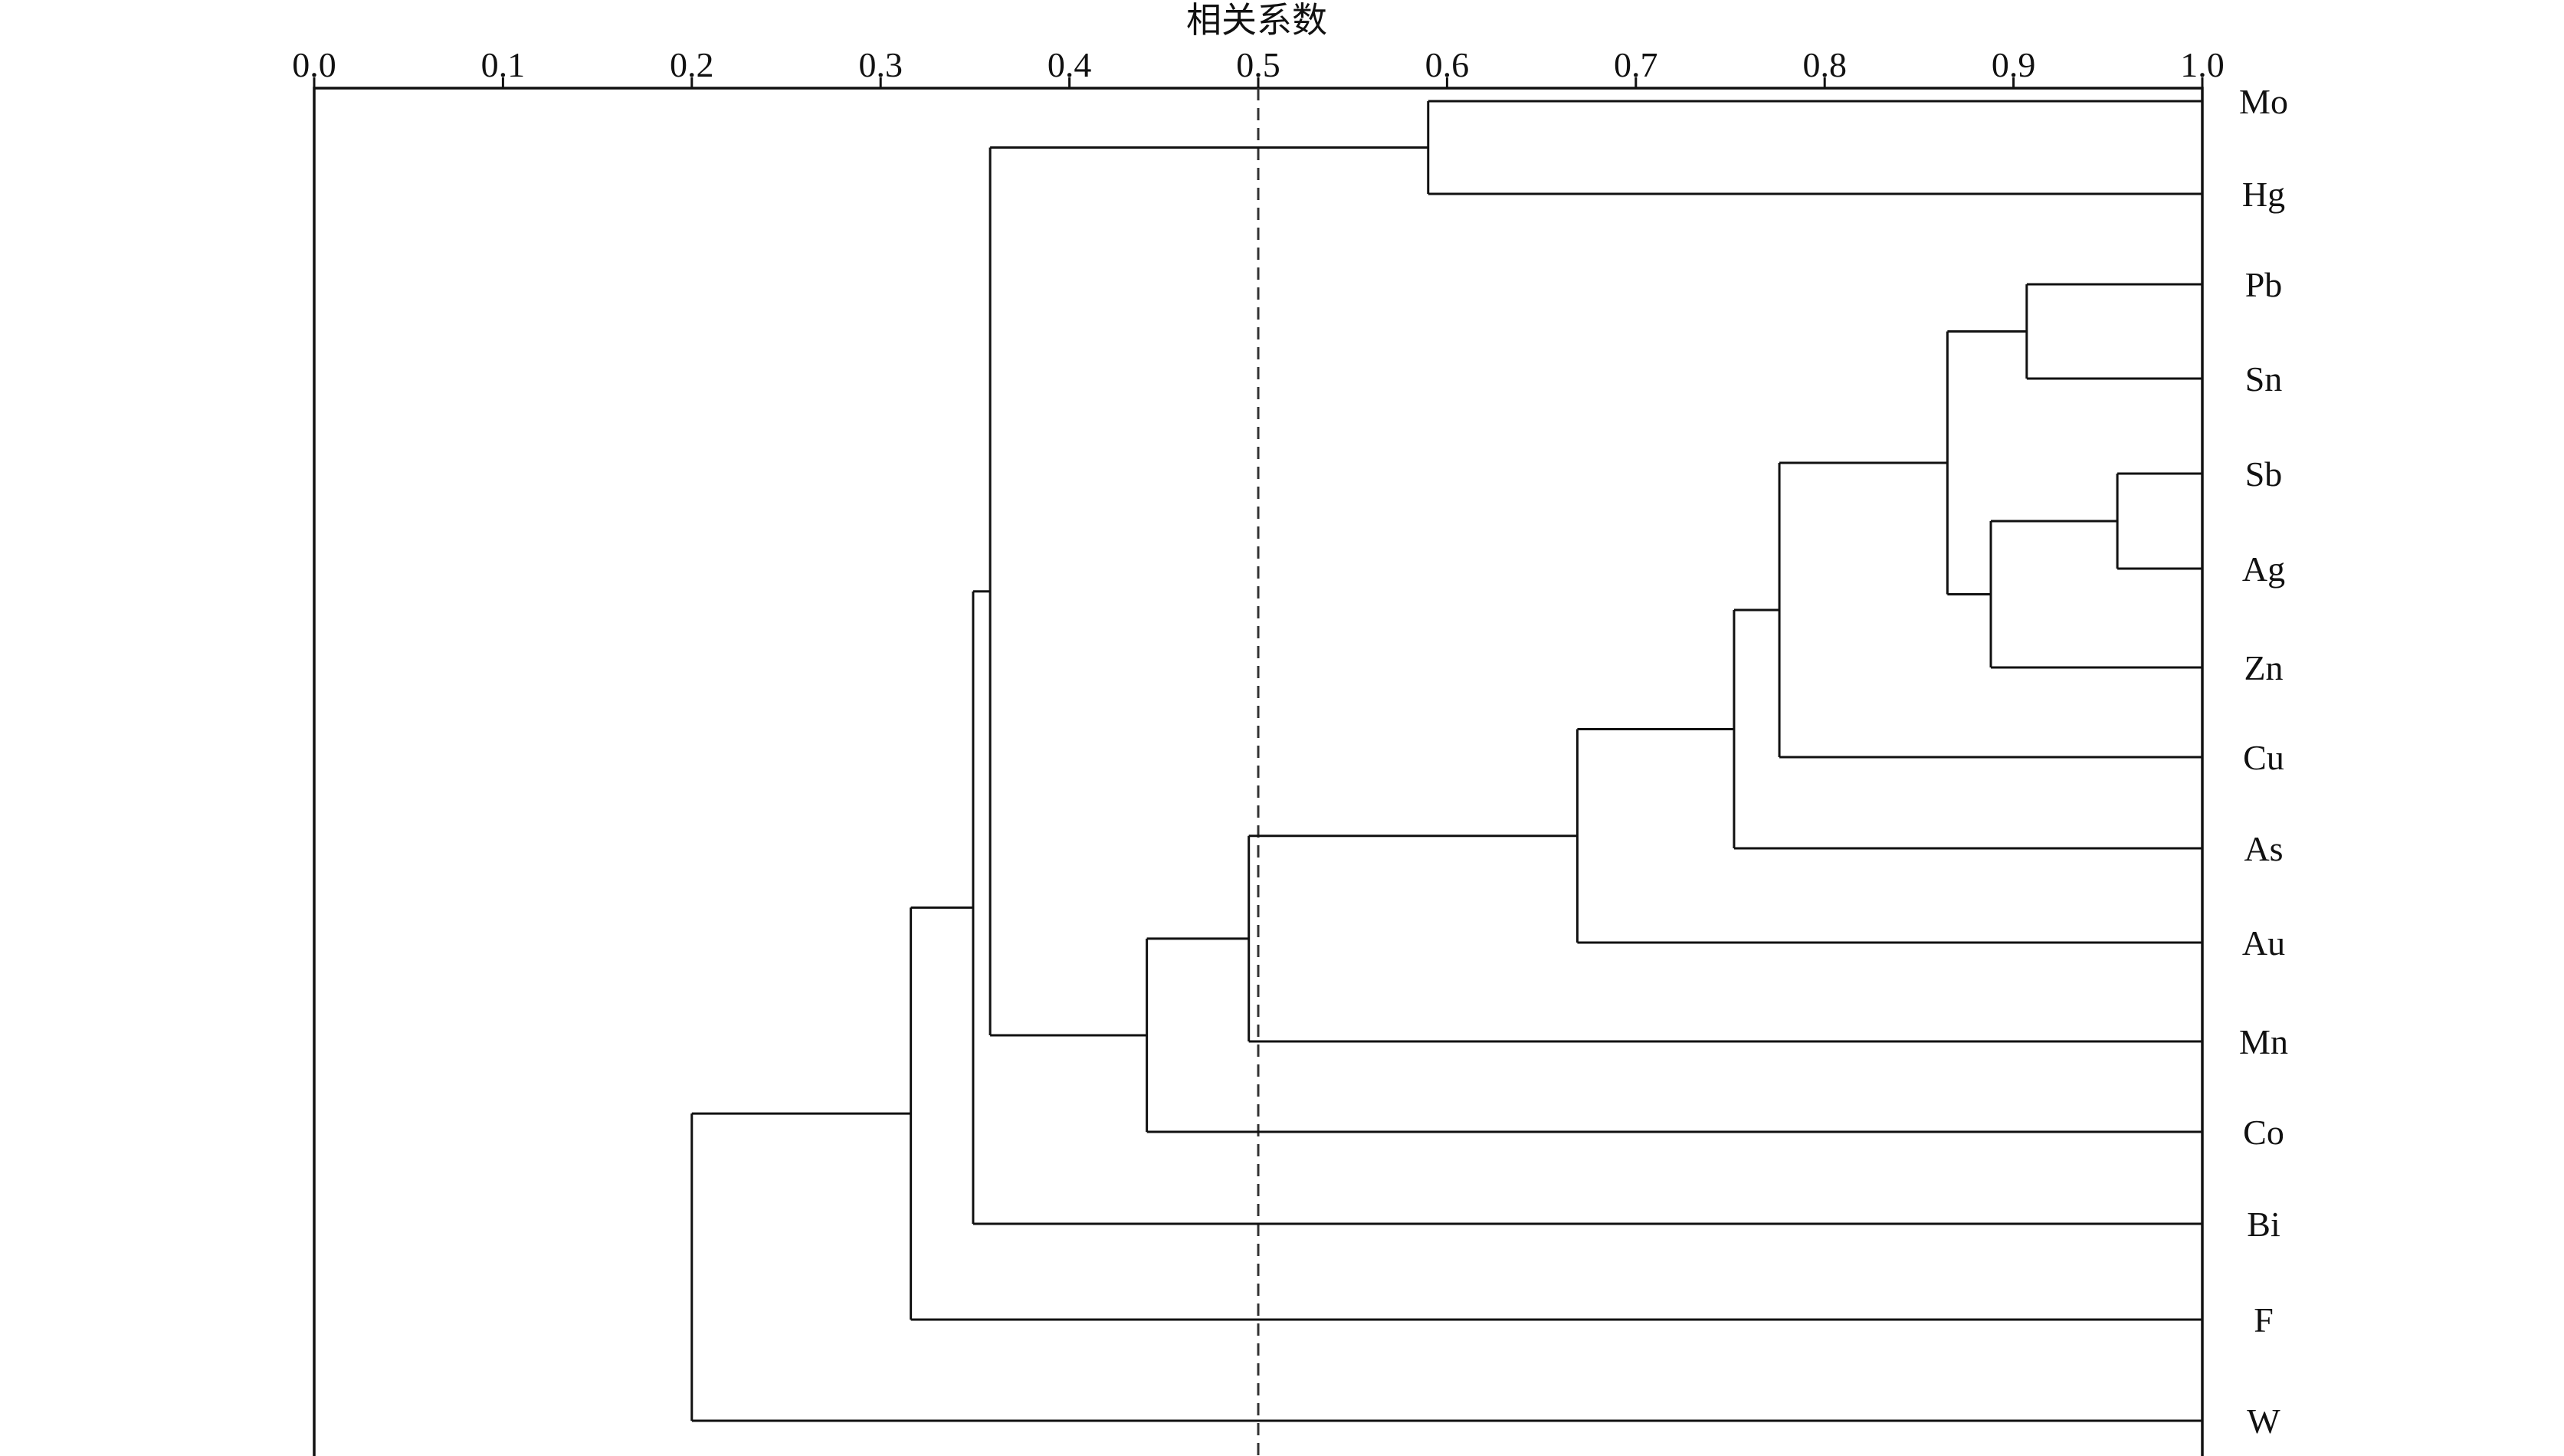 This screenshot has height=1456, width=2564. I want to click on leaf-label-as: As, so click(2263, 848).